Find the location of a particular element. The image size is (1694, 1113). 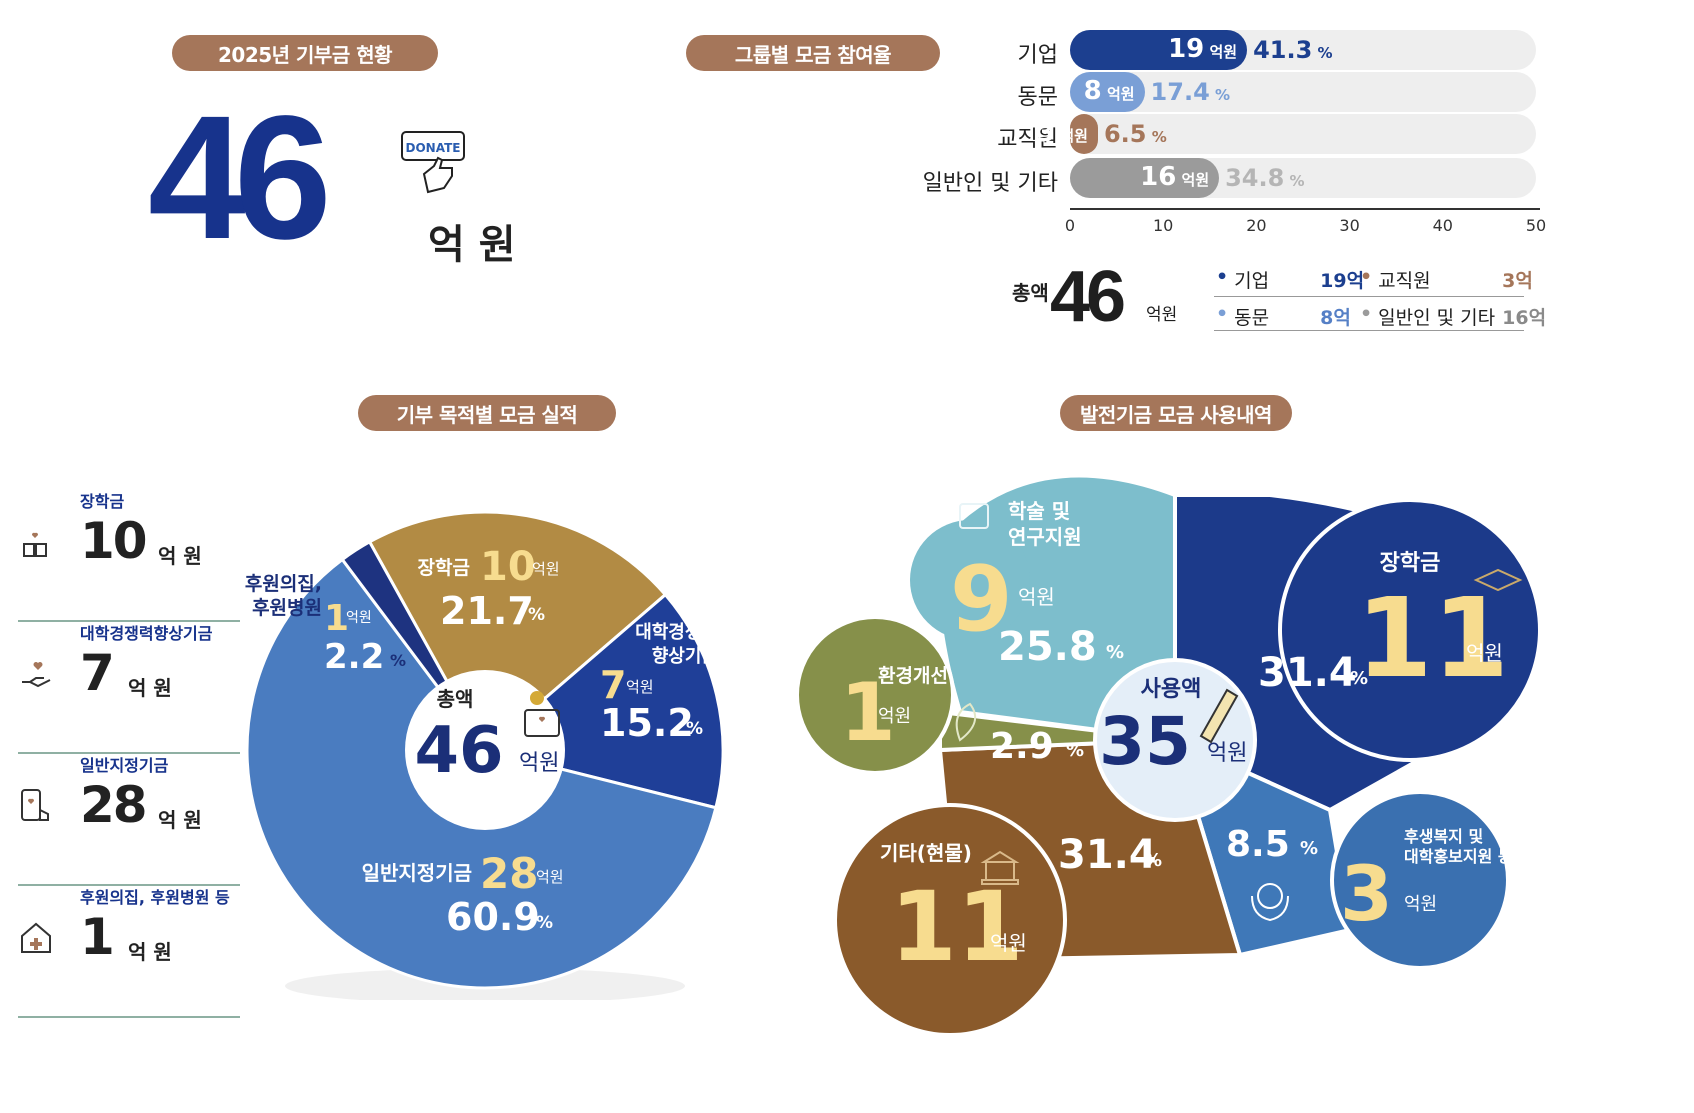

leaf-icon is located at coordinates (966, 722).